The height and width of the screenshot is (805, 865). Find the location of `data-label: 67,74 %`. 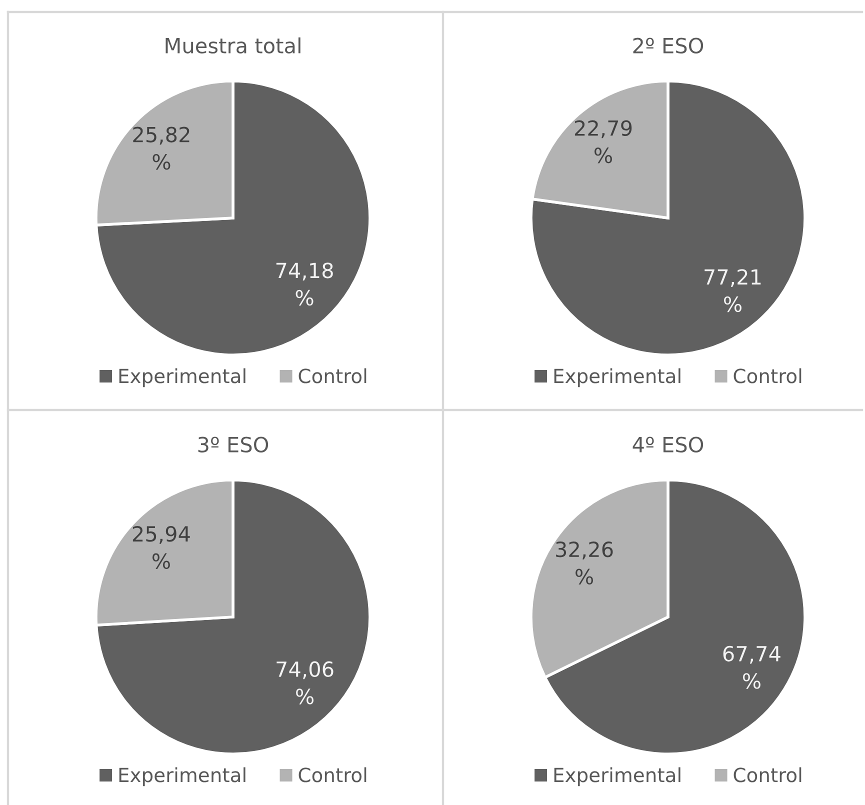

data-label: 67,74 % is located at coordinates (751, 667).